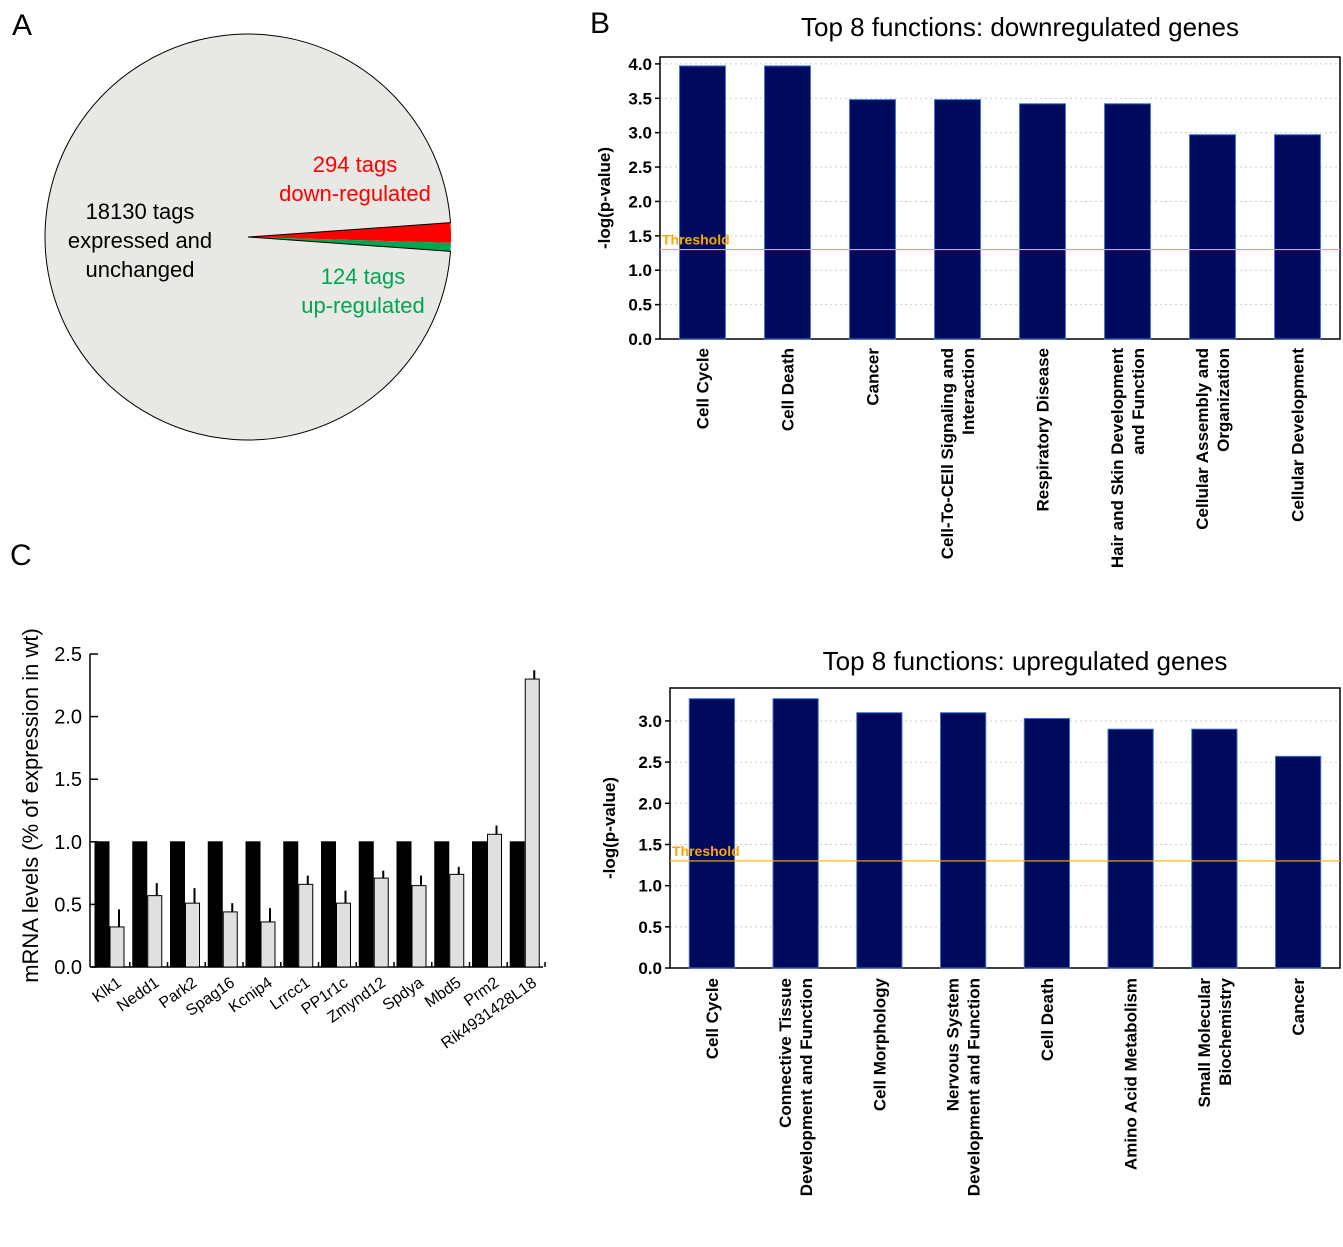 Image resolution: width=1343 pixels, height=1247 pixels. I want to click on pie-slice-down-regulated, so click(349, 232).